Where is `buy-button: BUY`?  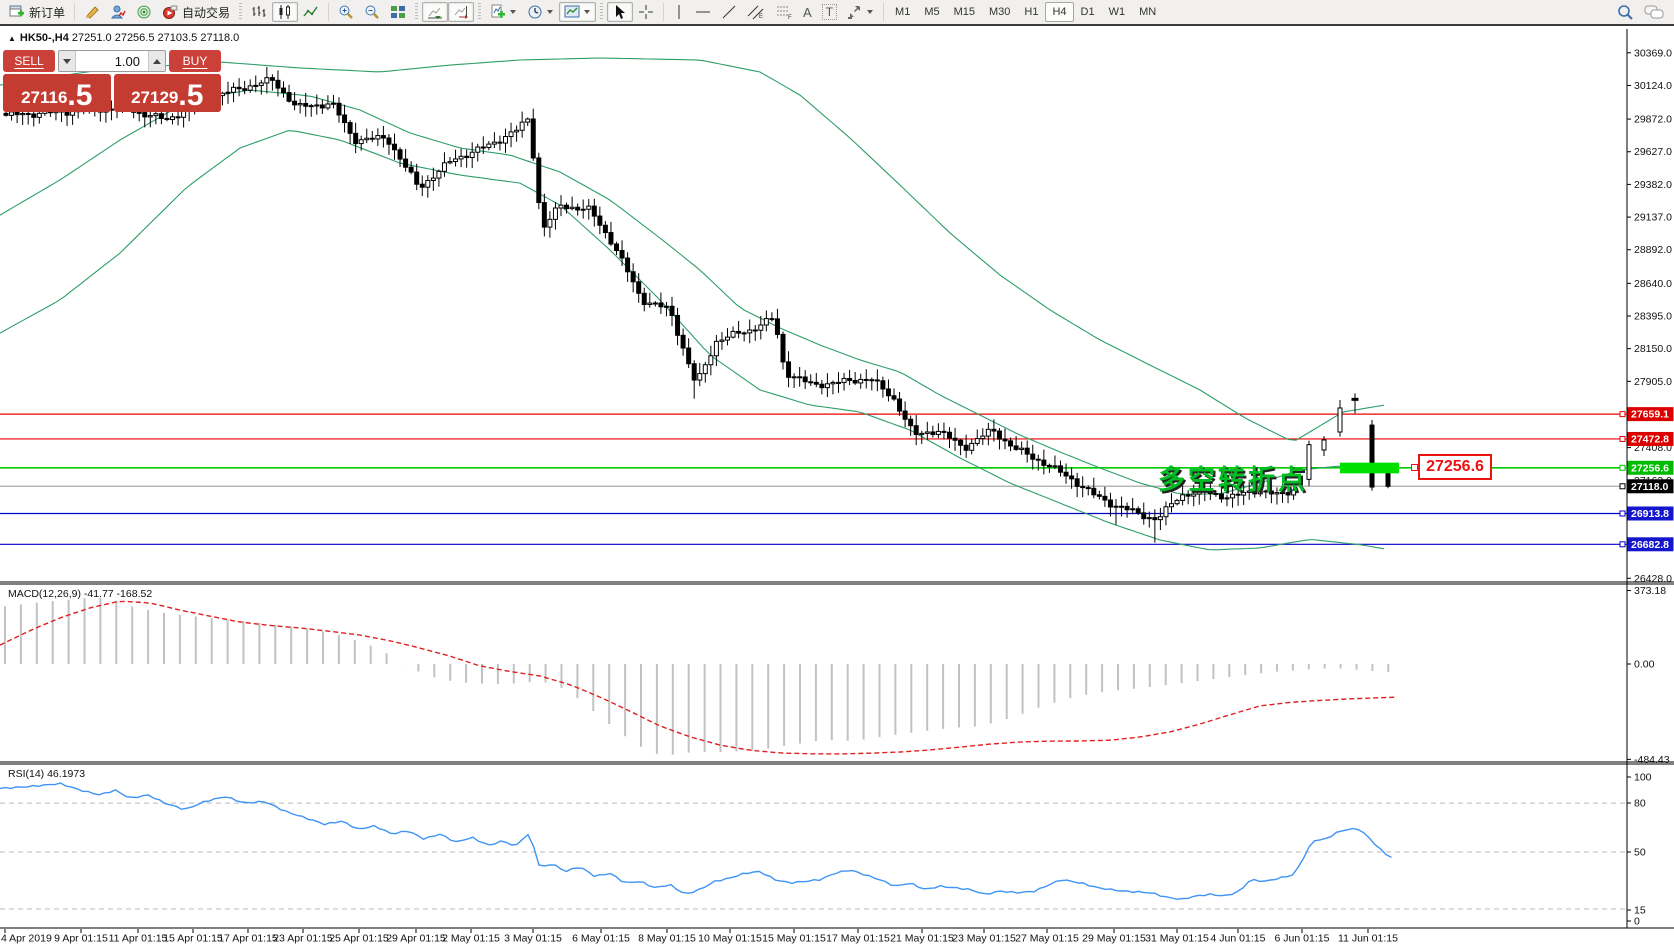 buy-button: BUY is located at coordinates (195, 61).